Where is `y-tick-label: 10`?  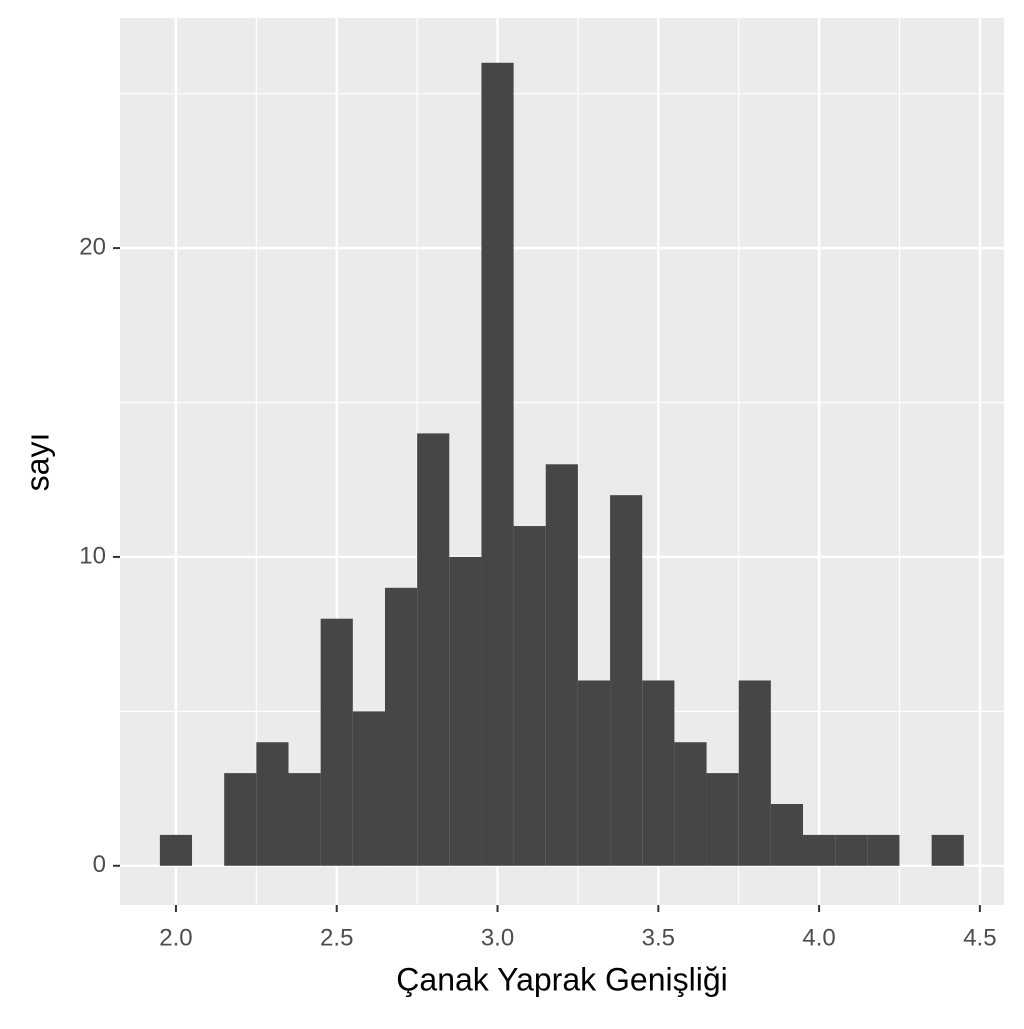
y-tick-label: 10 is located at coordinates (92, 555).